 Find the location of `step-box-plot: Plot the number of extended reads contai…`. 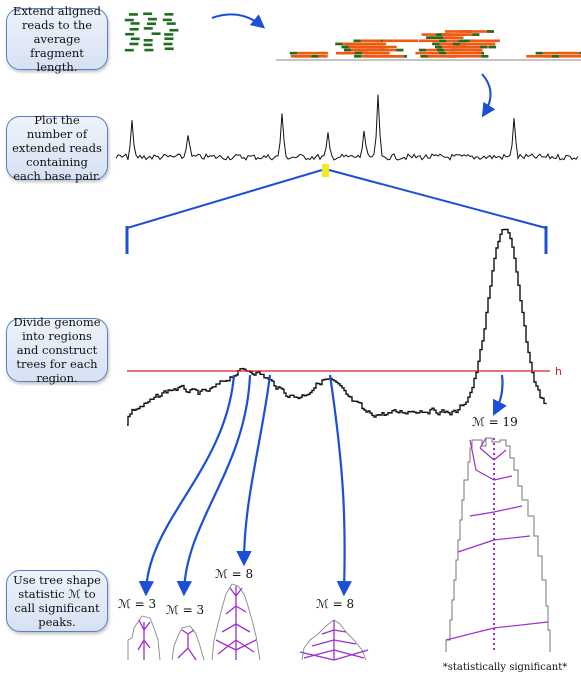

step-box-plot: Plot the number of extended reads contai… is located at coordinates (57, 148).